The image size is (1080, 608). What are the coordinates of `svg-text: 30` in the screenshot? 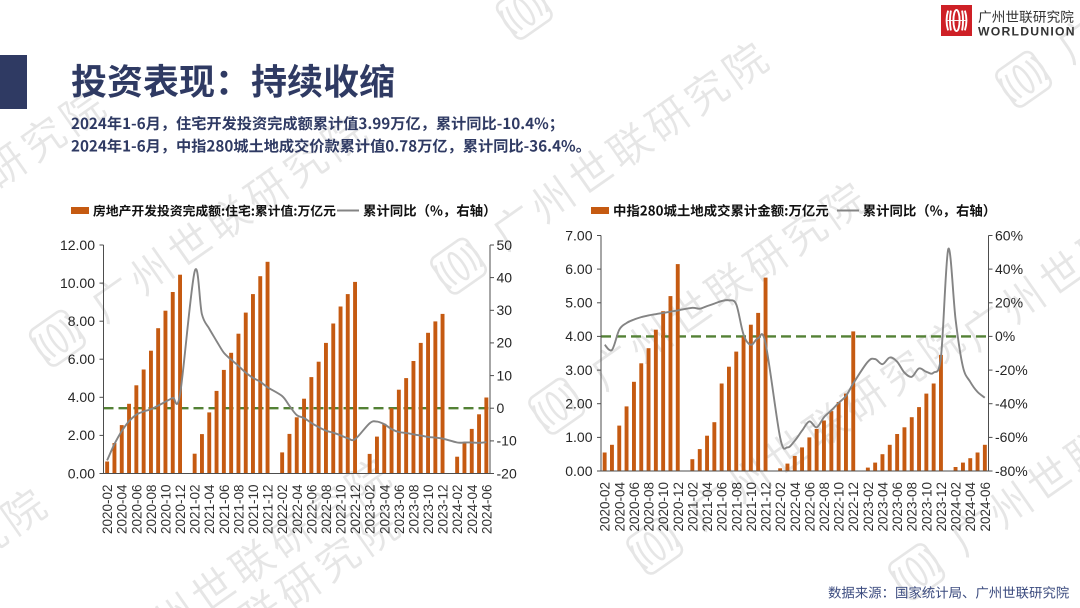 It's located at (505, 310).